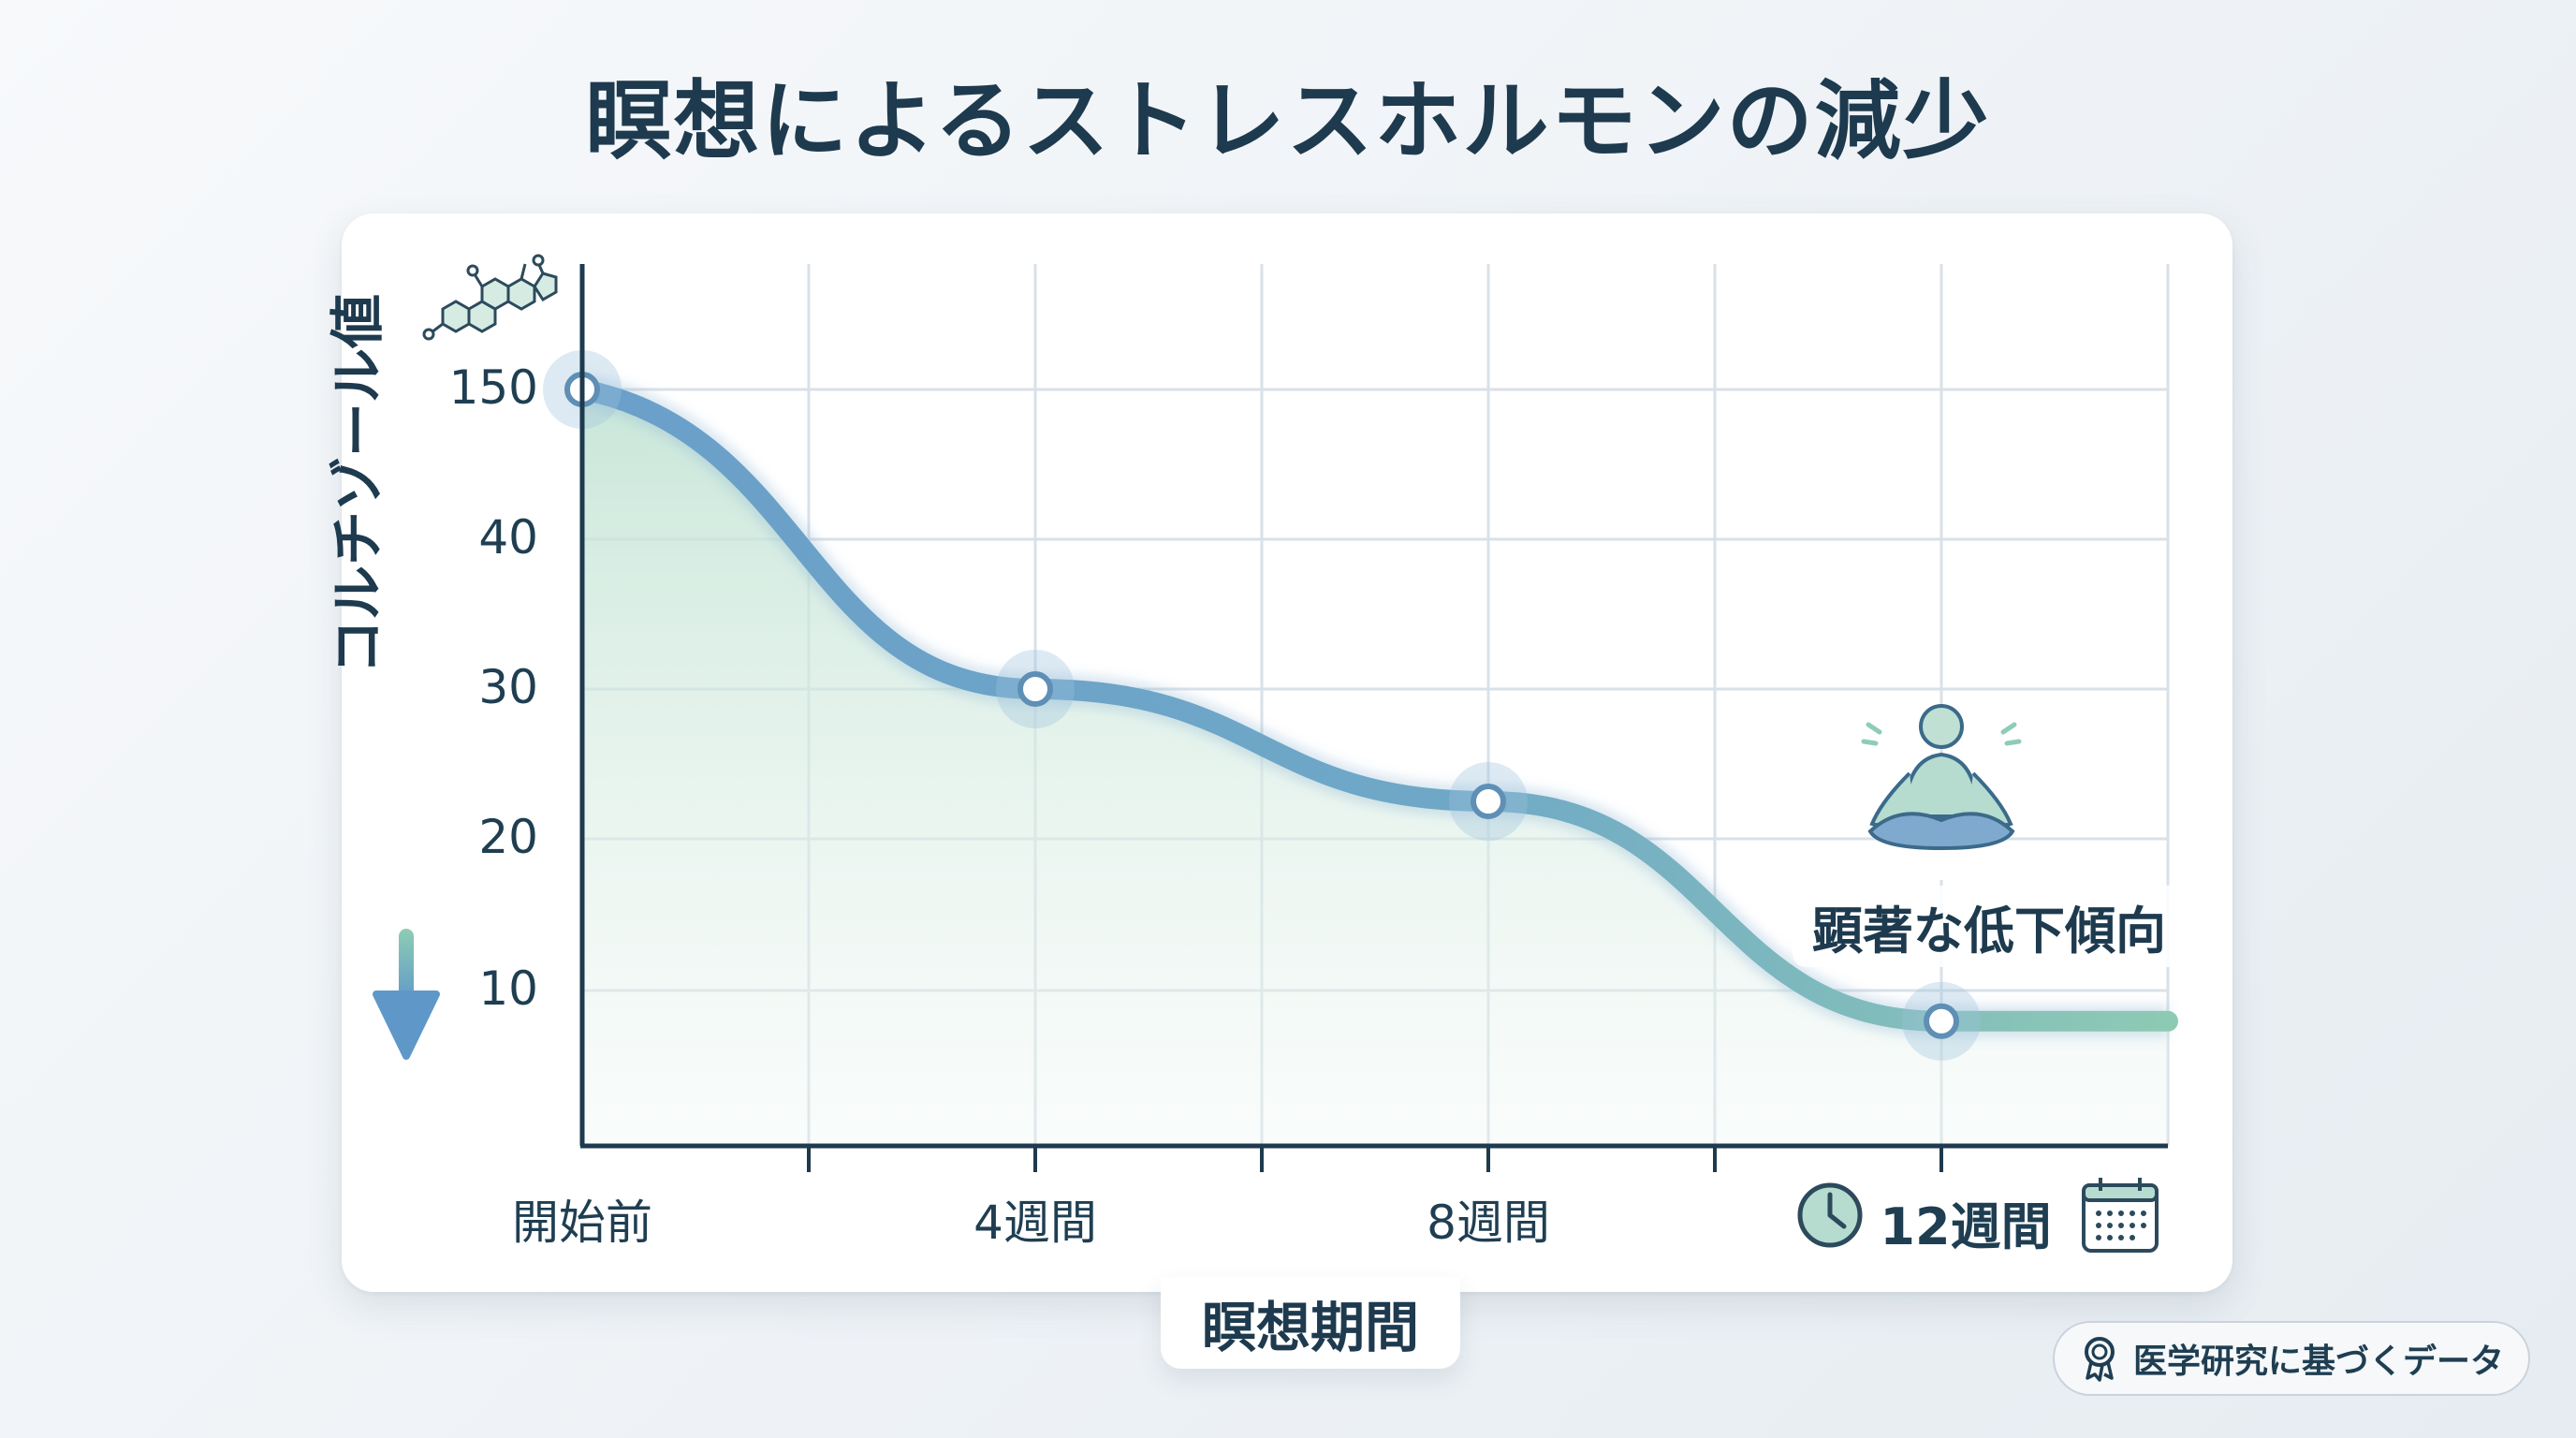  What do you see at coordinates (508, 537) in the screenshot?
I see `y-tick-label: 40` at bounding box center [508, 537].